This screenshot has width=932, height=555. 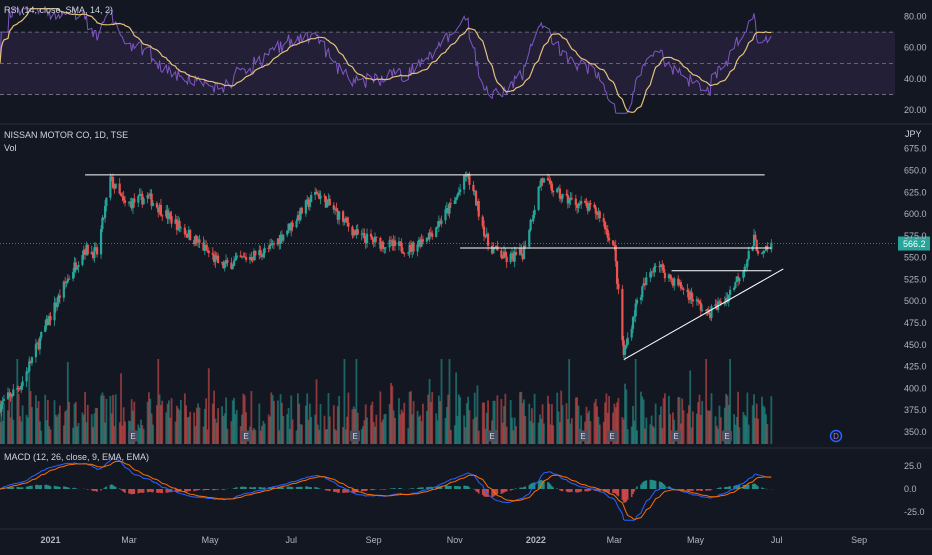 I want to click on price-tick-label: 650.0, so click(x=915, y=171).